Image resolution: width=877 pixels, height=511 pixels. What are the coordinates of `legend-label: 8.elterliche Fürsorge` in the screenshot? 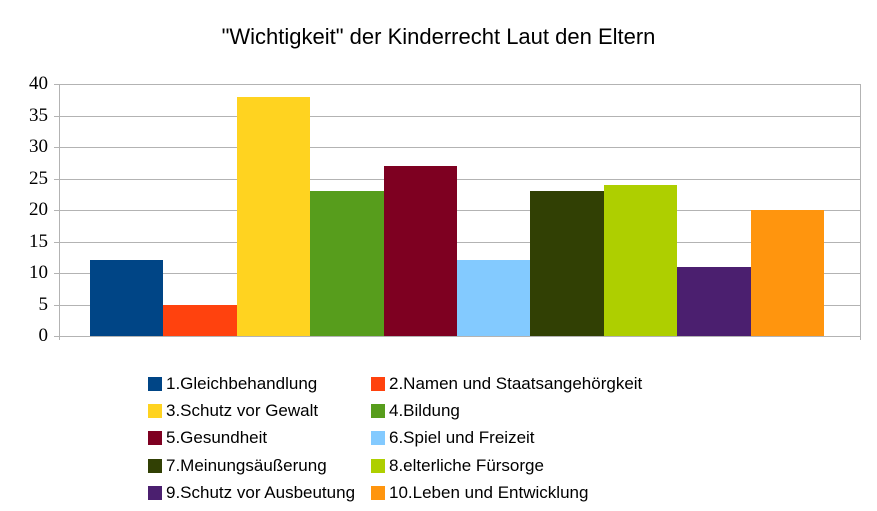 It's located at (466, 465).